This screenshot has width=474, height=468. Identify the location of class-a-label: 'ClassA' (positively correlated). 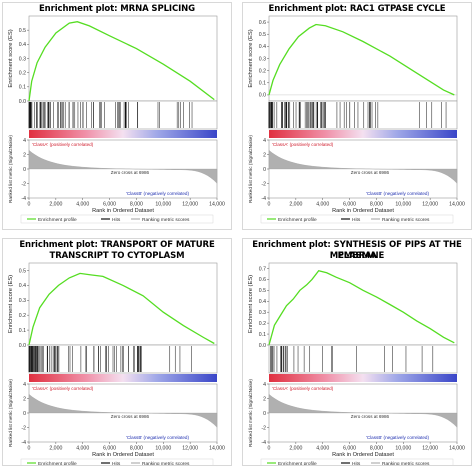
(303, 144).